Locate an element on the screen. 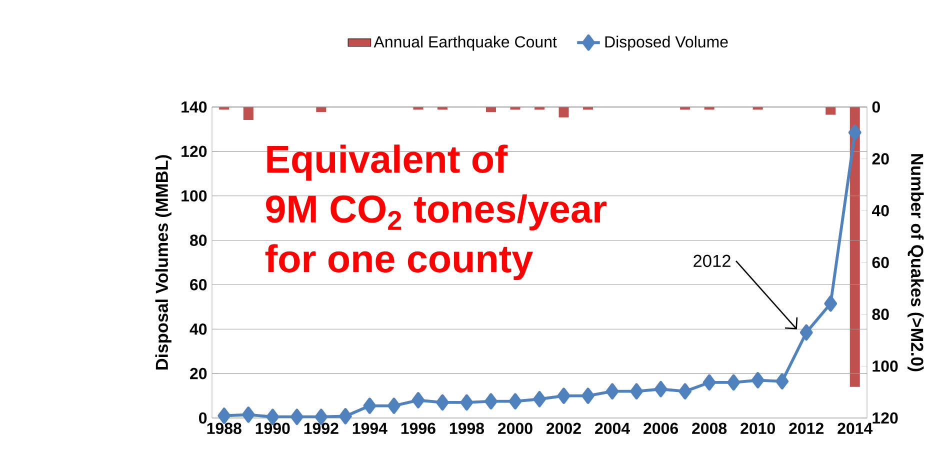 This screenshot has width=943, height=468. y2-tick-label: 80 is located at coordinates (880, 314).